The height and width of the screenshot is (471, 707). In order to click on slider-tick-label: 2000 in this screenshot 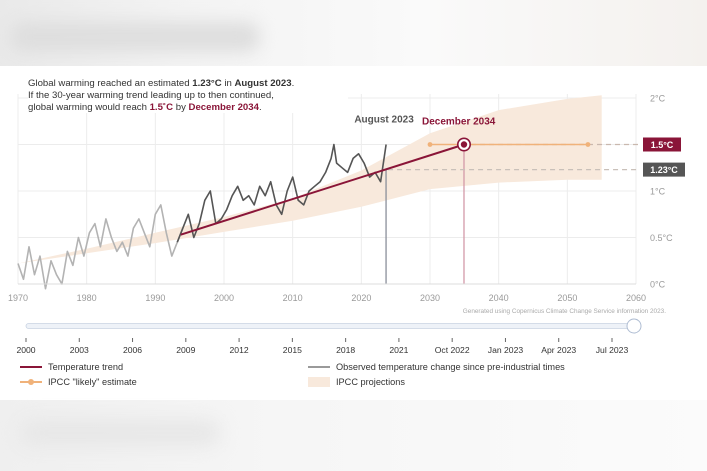, I will do `click(25, 350)`.